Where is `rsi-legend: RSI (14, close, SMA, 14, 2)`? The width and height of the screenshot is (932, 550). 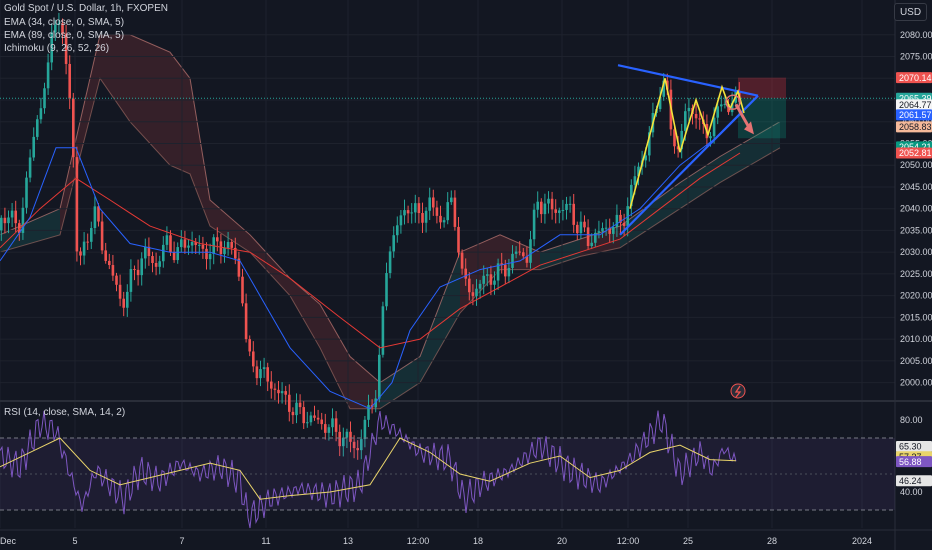 rsi-legend: RSI (14, close, SMA, 14, 2) is located at coordinates (65, 412).